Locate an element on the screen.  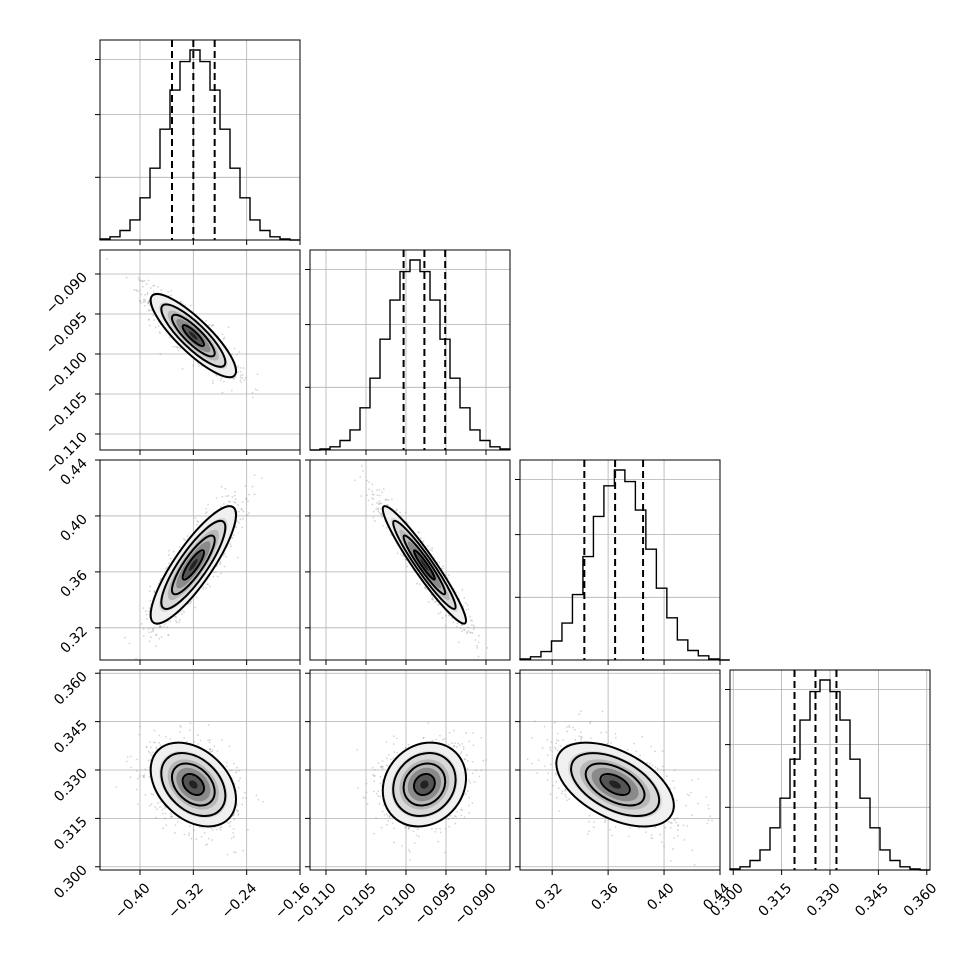
panel-content is located at coordinates (189, 789).